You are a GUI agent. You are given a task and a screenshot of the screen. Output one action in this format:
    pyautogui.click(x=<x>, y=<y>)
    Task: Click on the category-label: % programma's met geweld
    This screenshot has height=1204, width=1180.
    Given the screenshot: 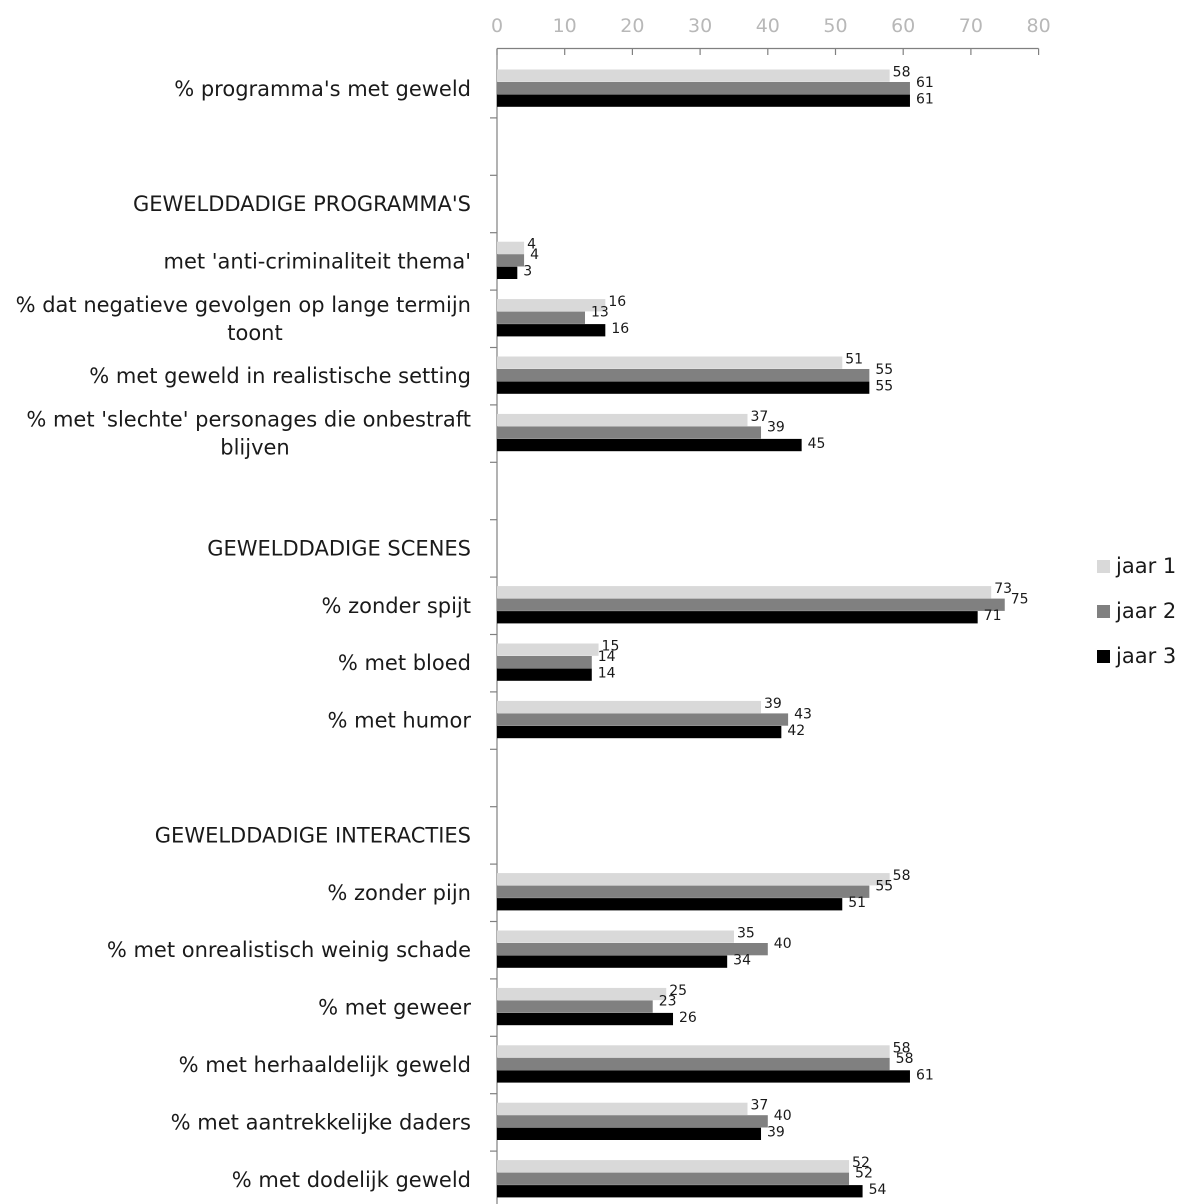 What is the action you would take?
    pyautogui.click(x=322, y=89)
    